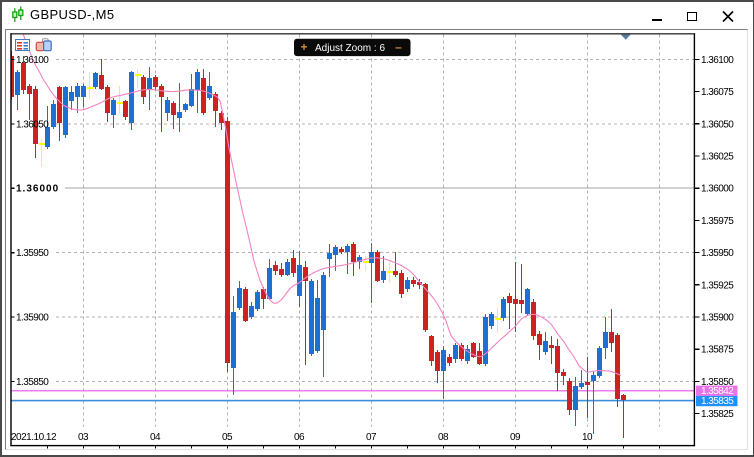  What do you see at coordinates (717, 391) in the screenshot?
I see `svg-text: 1.35842` at bounding box center [717, 391].